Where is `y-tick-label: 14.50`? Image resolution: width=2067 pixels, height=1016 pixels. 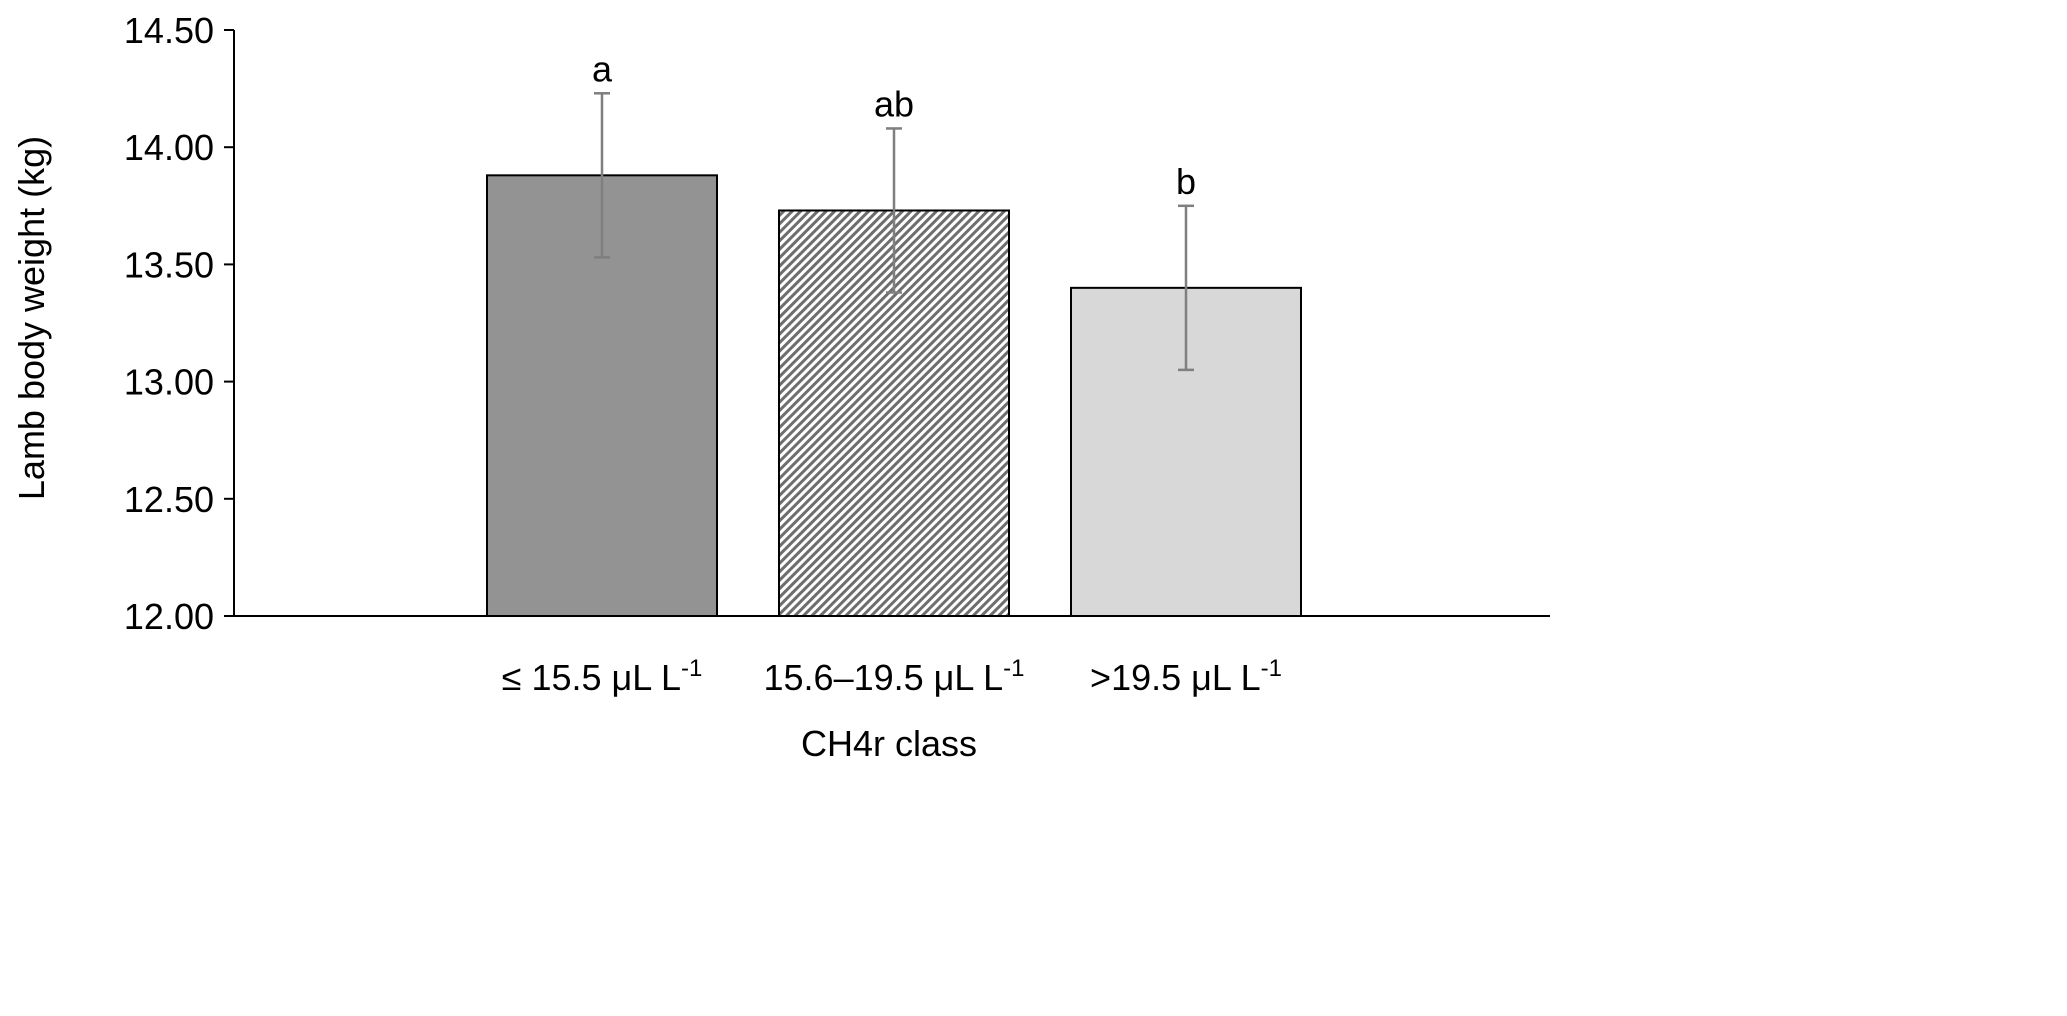
y-tick-label: 14.50 is located at coordinates (169, 30).